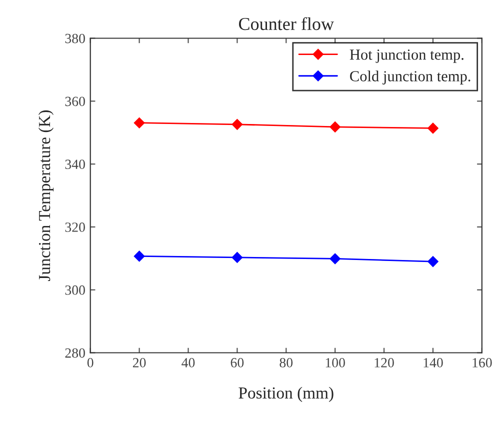  What do you see at coordinates (433, 363) in the screenshot?
I see `x-tick-label: 140` at bounding box center [433, 363].